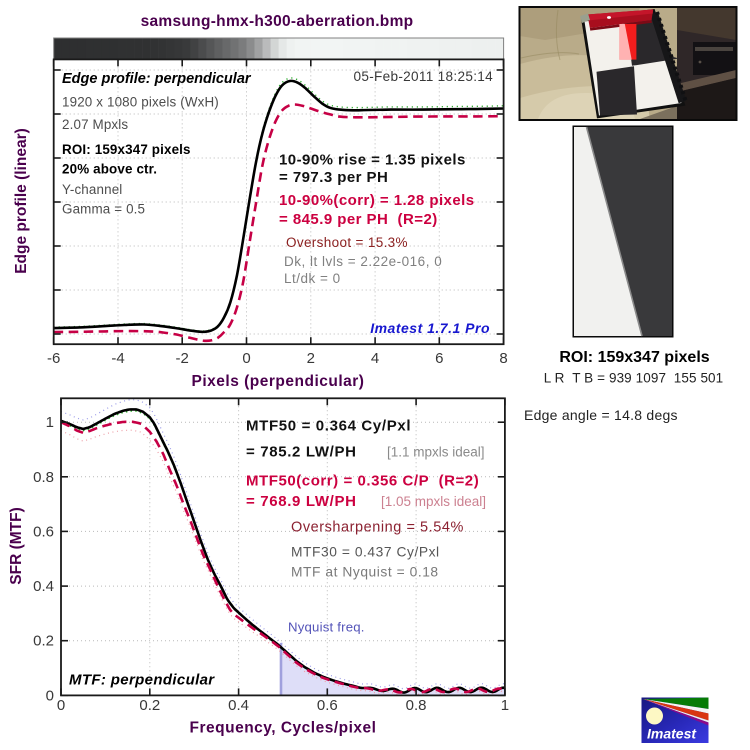 The image size is (750, 750). Describe the element at coordinates (377, 528) in the screenshot. I see `svg-text: Oversharpening = 5.54%` at that location.